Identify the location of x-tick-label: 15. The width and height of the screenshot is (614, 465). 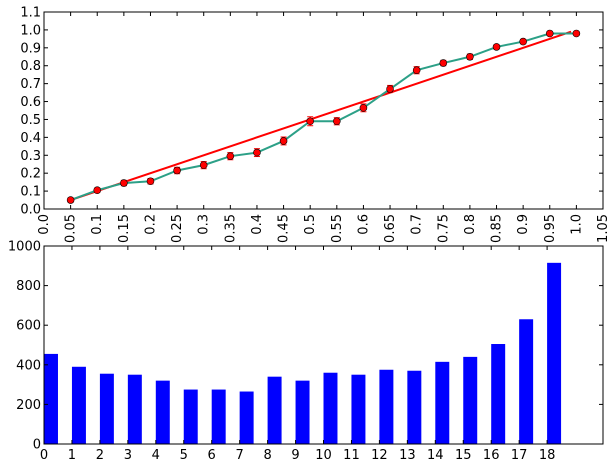
(463, 455).